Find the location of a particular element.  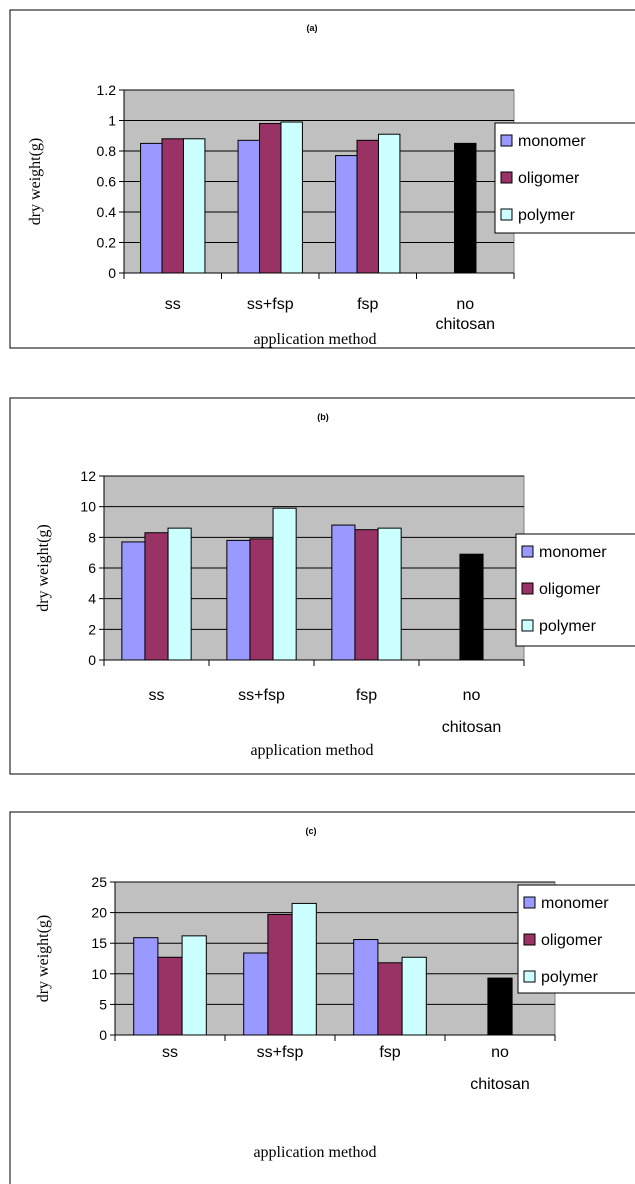

chart-title: (c) is located at coordinates (311, 831).